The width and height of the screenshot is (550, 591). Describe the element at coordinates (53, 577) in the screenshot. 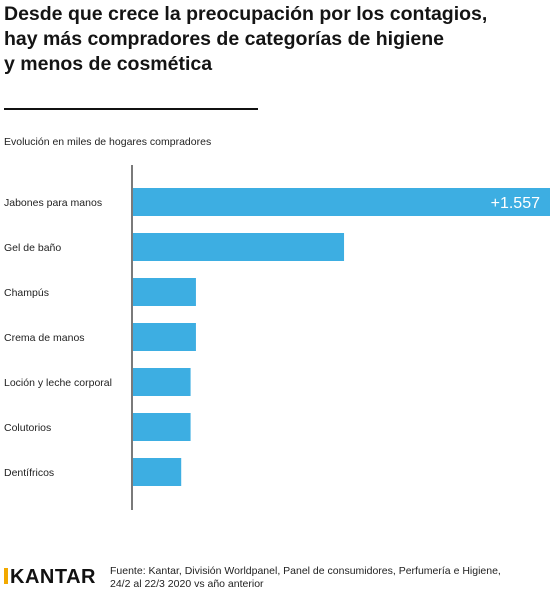

I see `logo-text: KANTAR` at that location.